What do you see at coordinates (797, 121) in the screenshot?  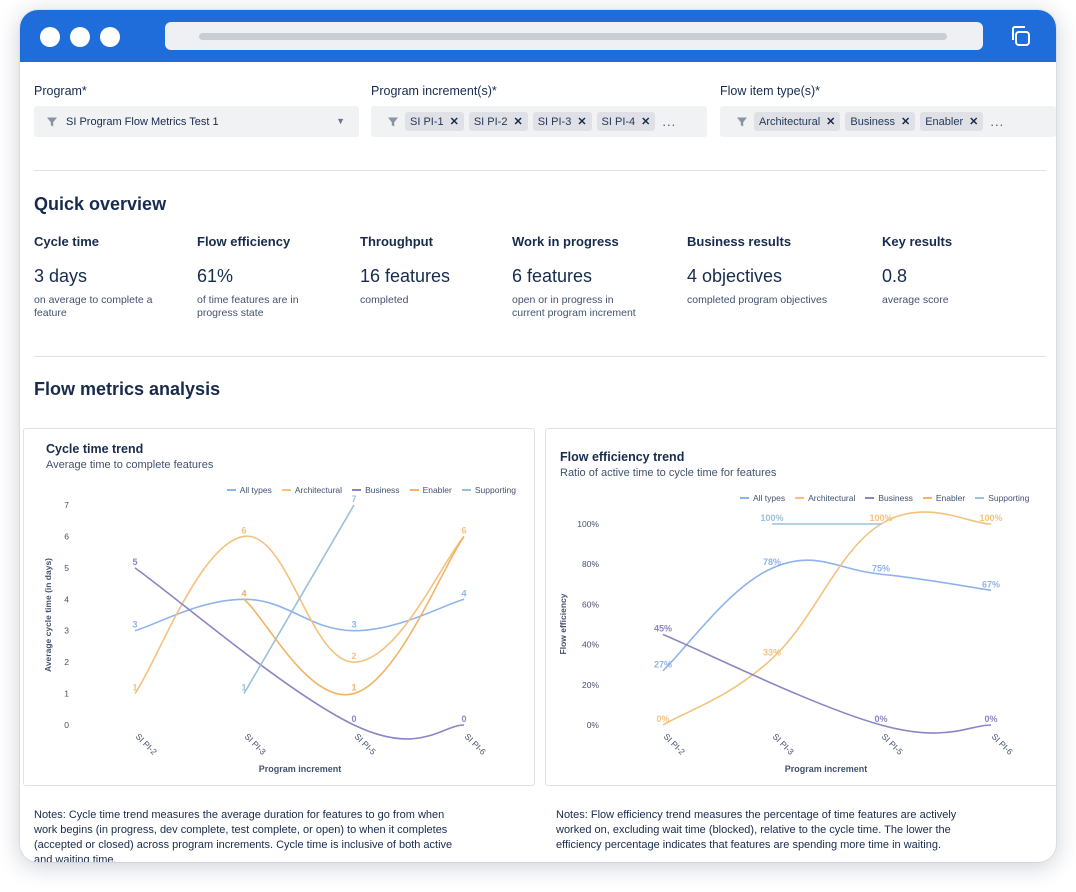 I see `flow-type-chip: Architectural ✕` at bounding box center [797, 121].